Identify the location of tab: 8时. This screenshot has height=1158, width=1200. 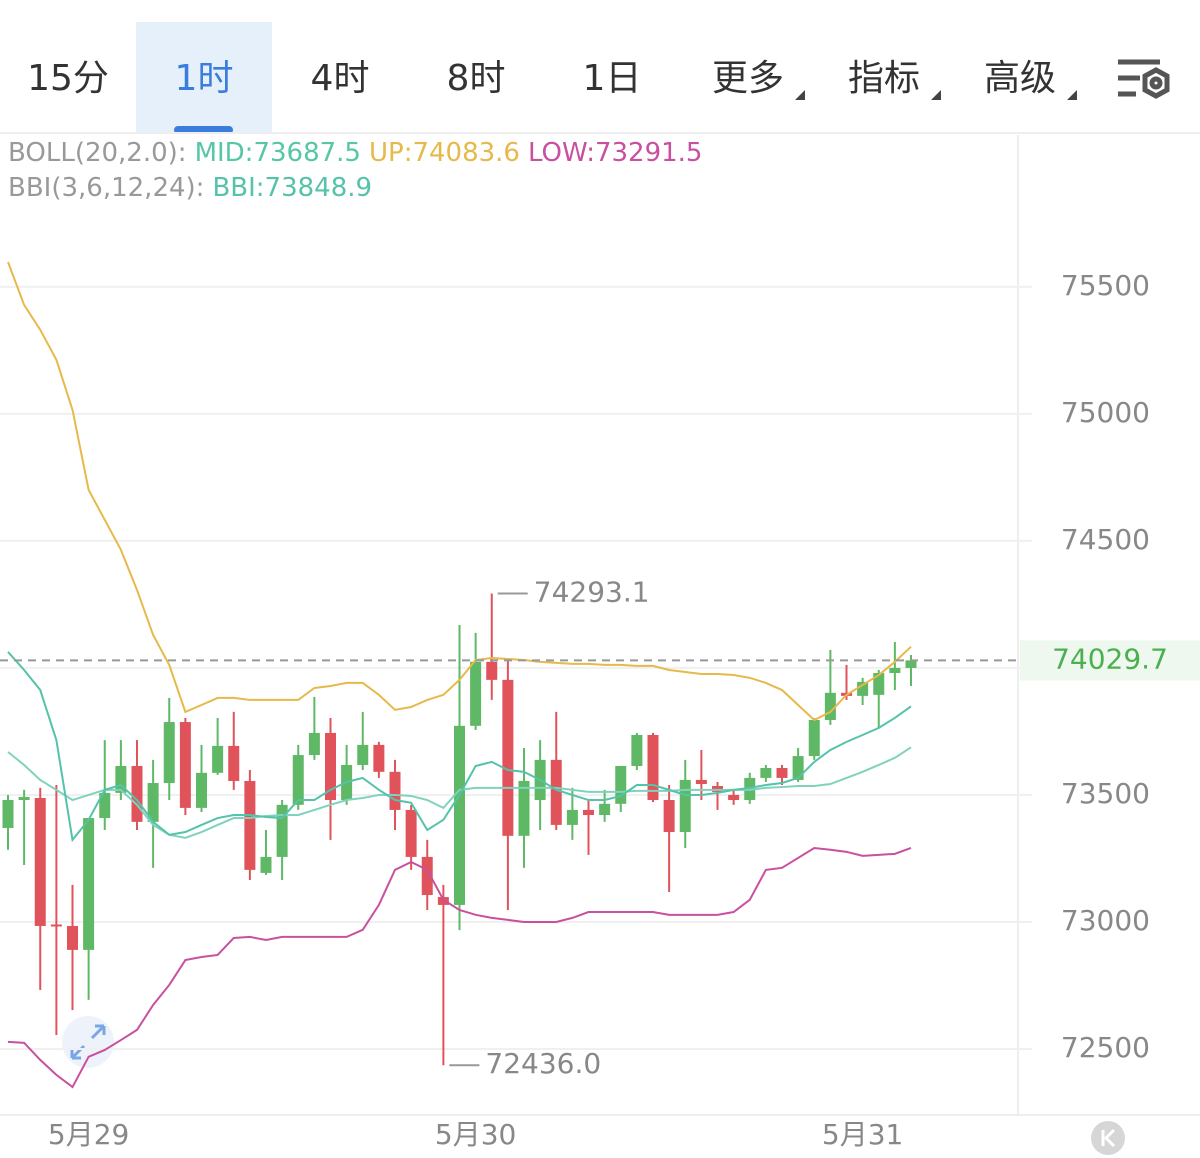
(476, 78).